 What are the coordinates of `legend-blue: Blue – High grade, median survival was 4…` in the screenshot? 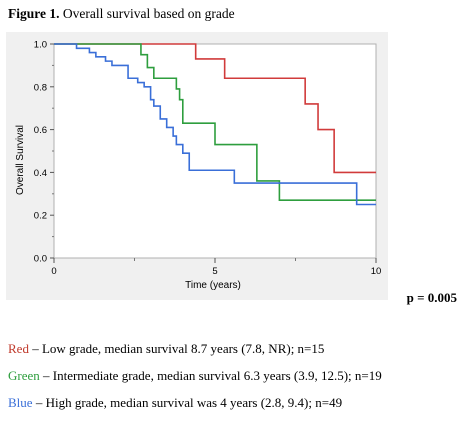 It's located at (175, 403).